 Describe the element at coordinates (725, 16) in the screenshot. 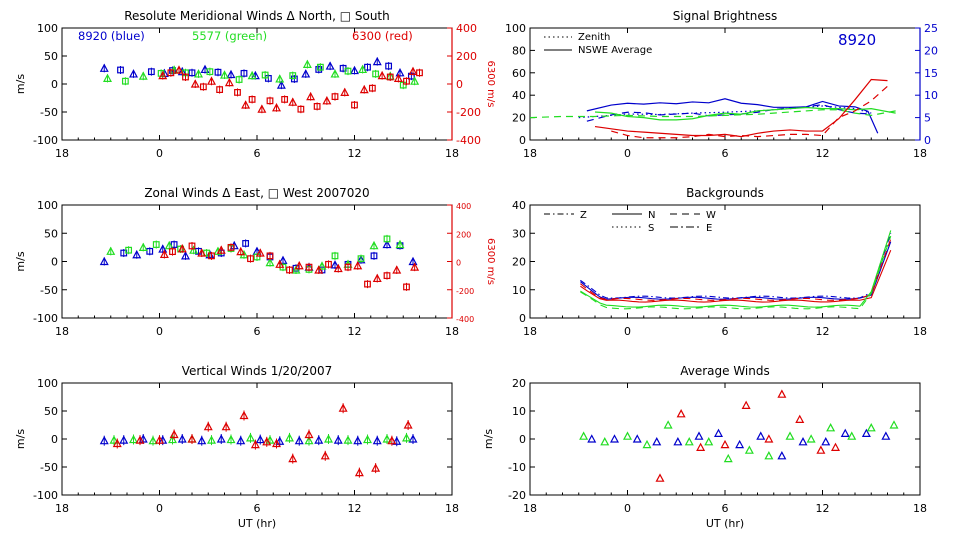

I see `brightness-title: Signal Brightness` at that location.